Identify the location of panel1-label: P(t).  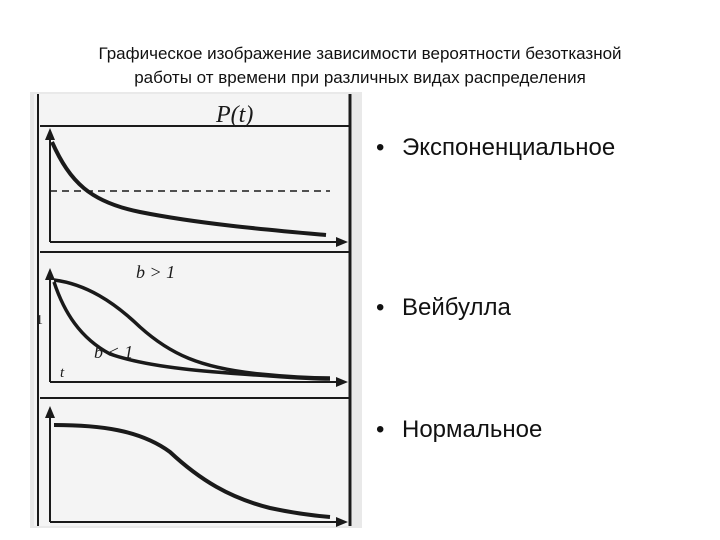
(234, 115).